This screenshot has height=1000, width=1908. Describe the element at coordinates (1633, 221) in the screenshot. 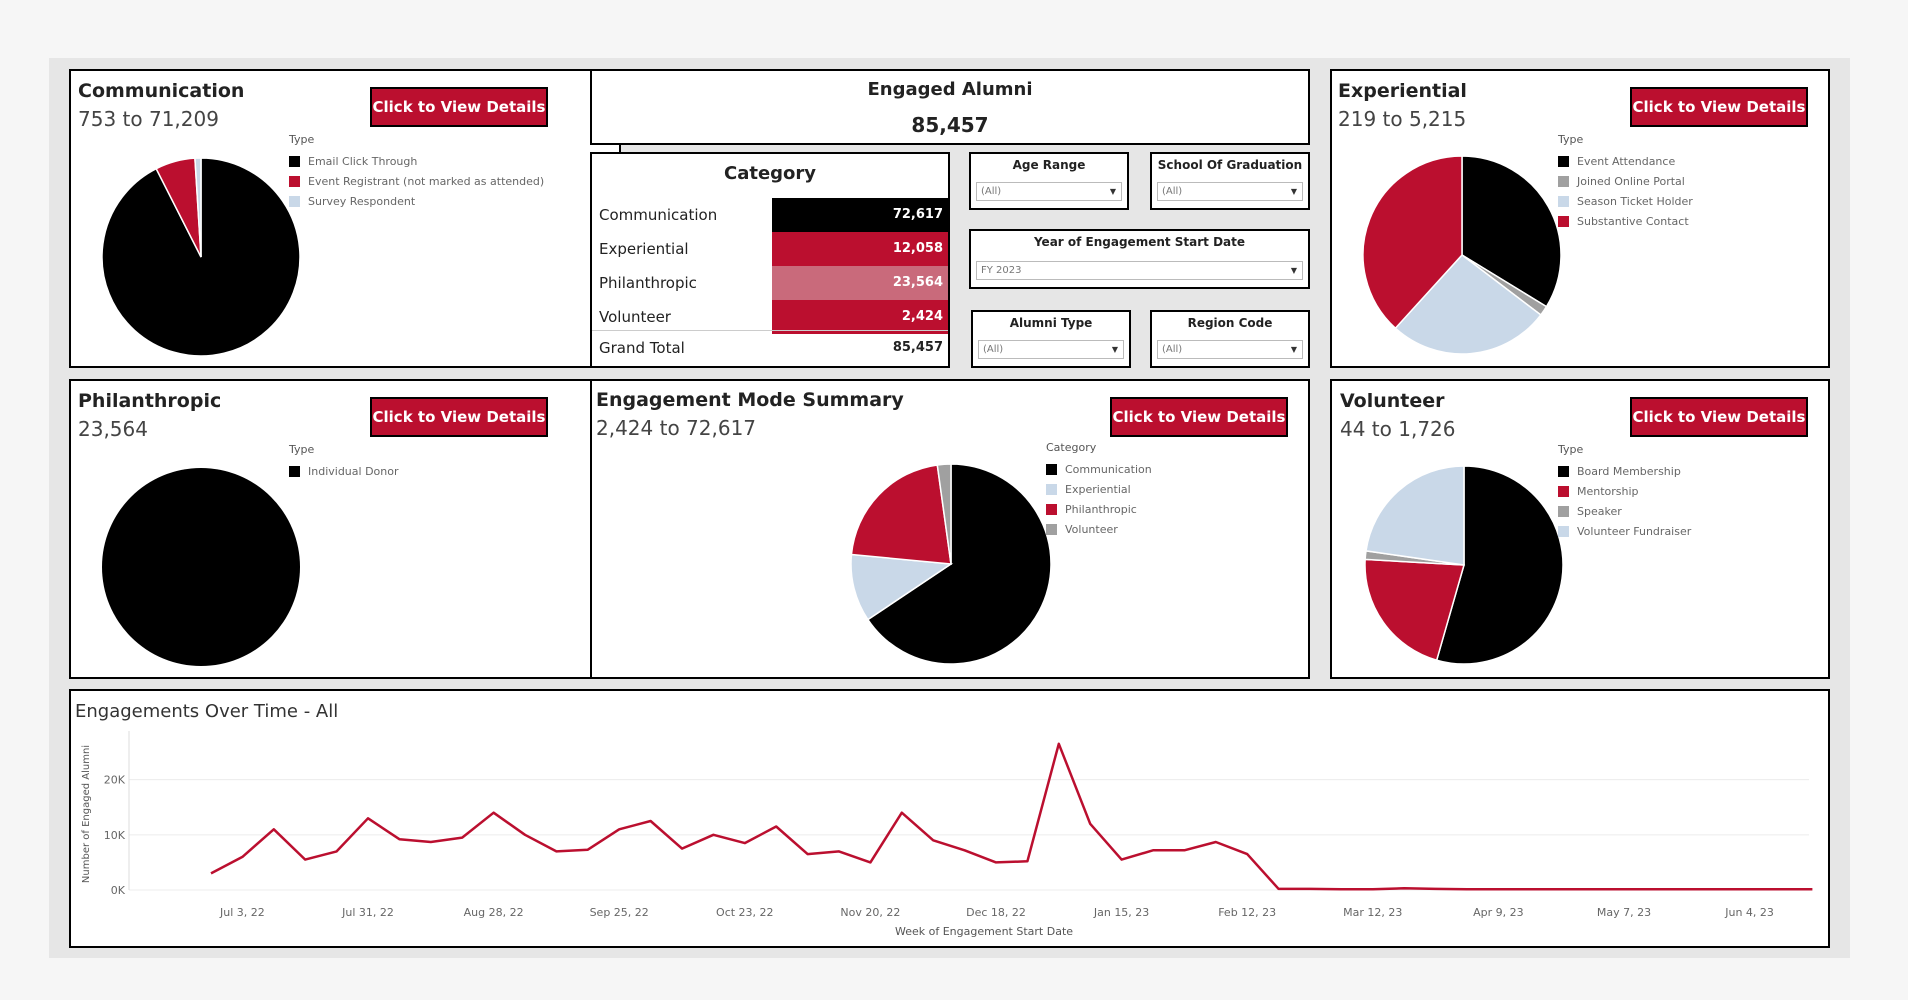

I see `legend-label: Substantive Contact` at that location.